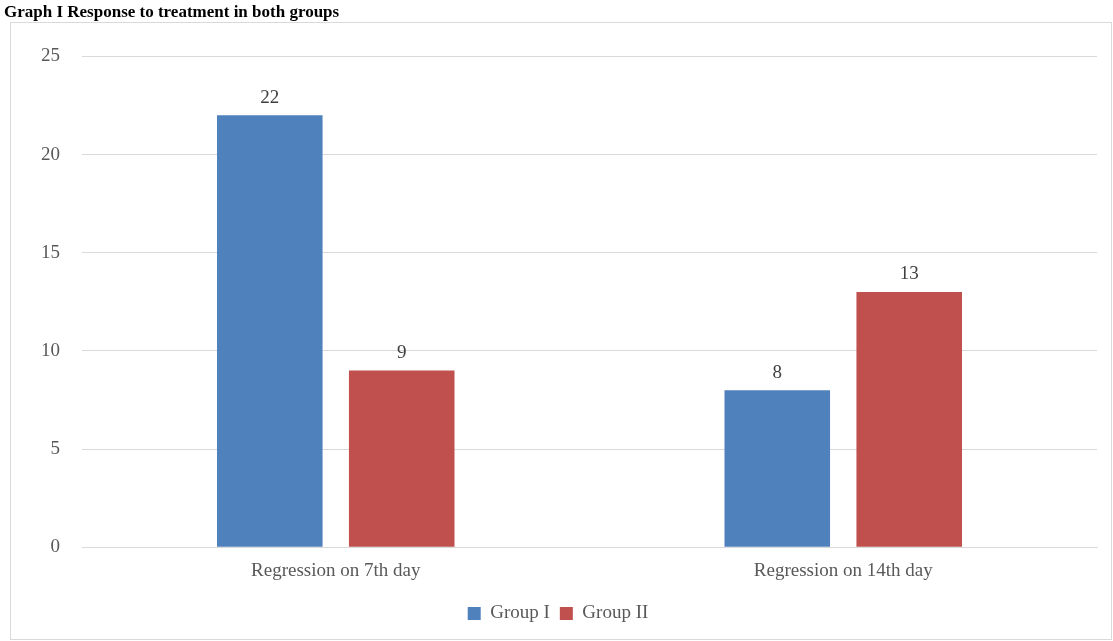  What do you see at coordinates (615, 612) in the screenshot?
I see `legend-label: Group II` at bounding box center [615, 612].